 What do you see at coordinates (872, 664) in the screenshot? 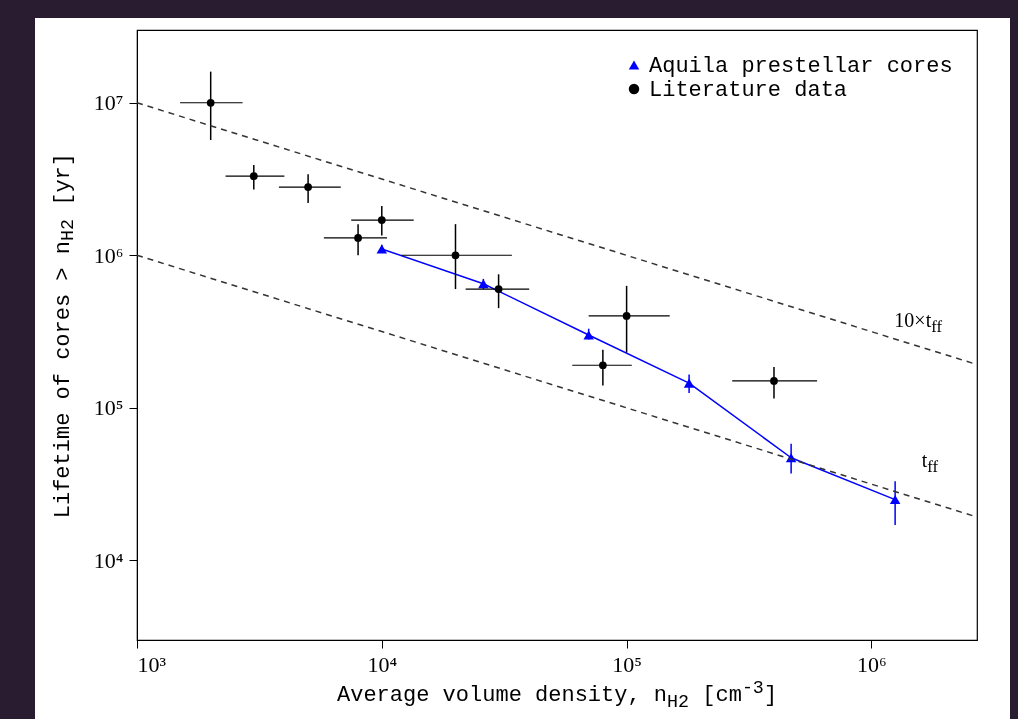
I see `x-tick-label: 10⁶` at bounding box center [872, 664].